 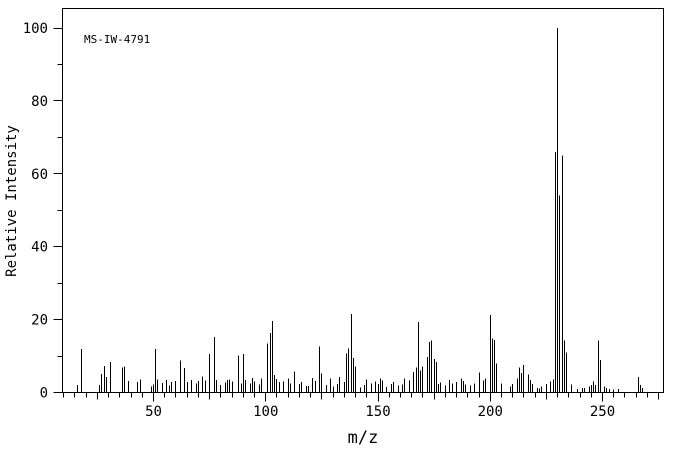 I want to click on y-tick-label: 80, so click(x=39, y=102).